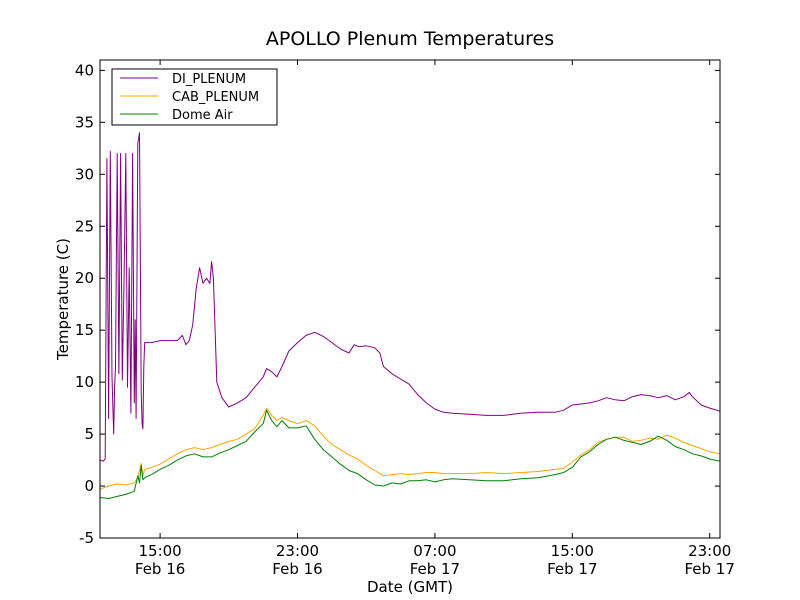 The width and height of the screenshot is (800, 600). Describe the element at coordinates (84, 382) in the screenshot. I see `y-tick-label: 10` at that location.